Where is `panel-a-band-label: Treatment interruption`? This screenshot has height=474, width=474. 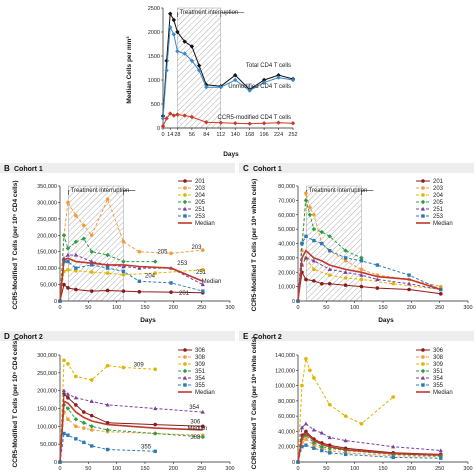
panel-a-band-label: Treatment interruption is located at coordinates (208, 13).